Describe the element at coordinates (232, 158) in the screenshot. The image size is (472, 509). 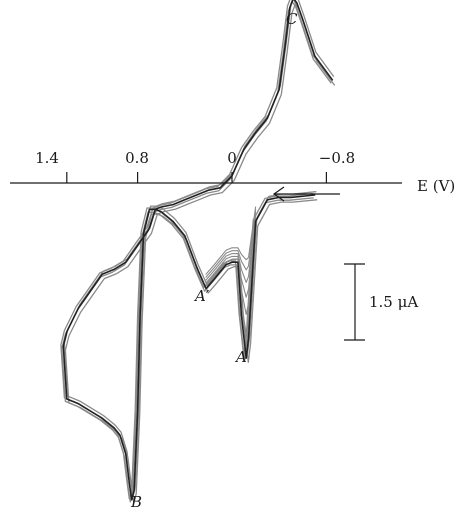
I see `x-tick-label-0: 0` at that location.